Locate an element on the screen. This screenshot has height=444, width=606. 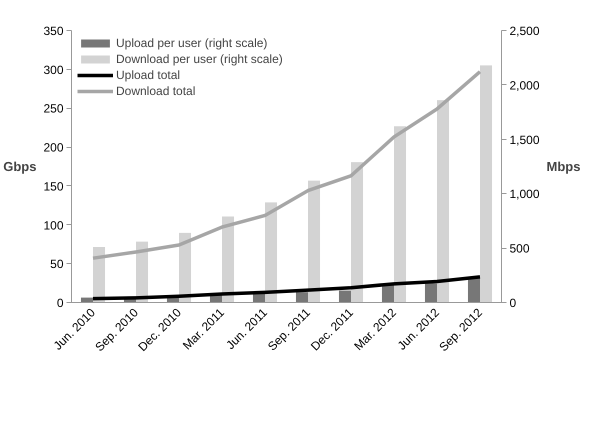
y2-axis-title: Mbps is located at coordinates (563, 166).